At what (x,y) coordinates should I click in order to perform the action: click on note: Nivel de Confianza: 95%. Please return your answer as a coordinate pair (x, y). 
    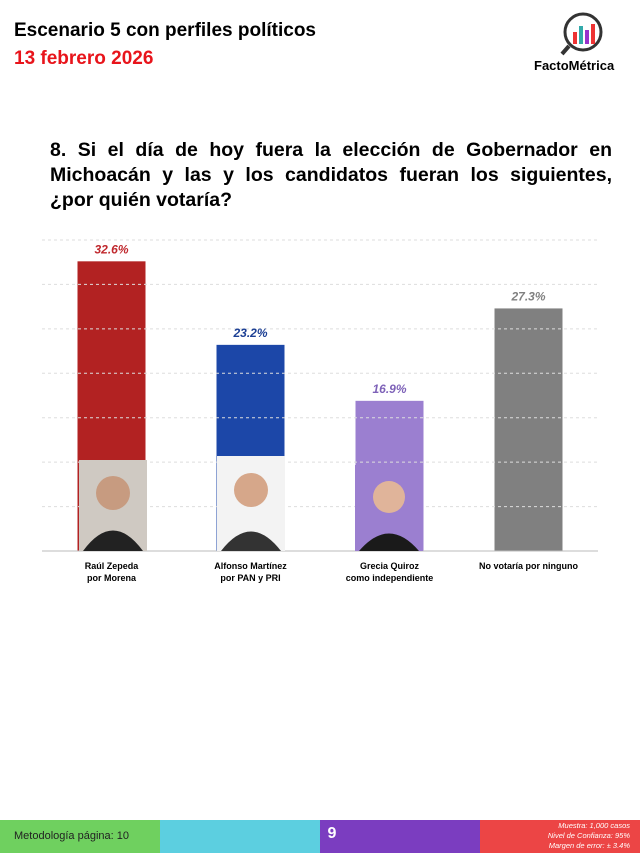
    Looking at the image, I should click on (588, 835).